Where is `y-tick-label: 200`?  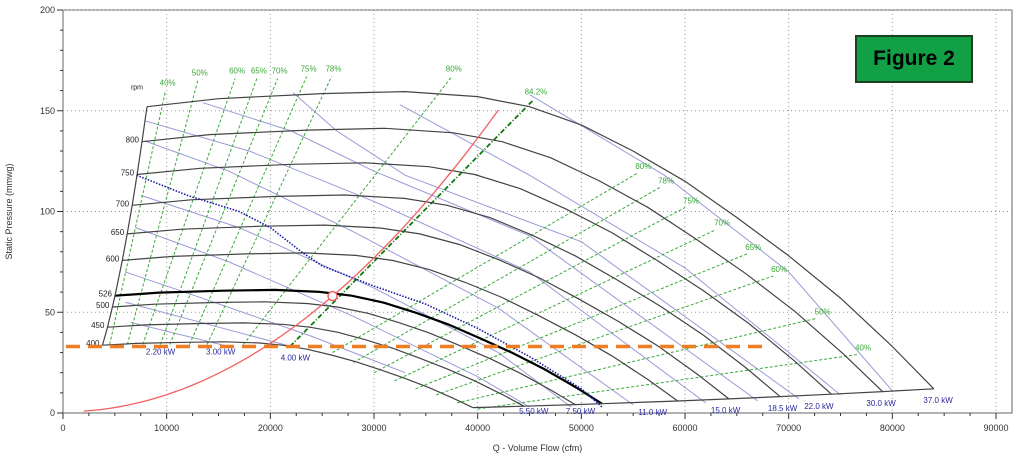 y-tick-label: 200 is located at coordinates (47, 10).